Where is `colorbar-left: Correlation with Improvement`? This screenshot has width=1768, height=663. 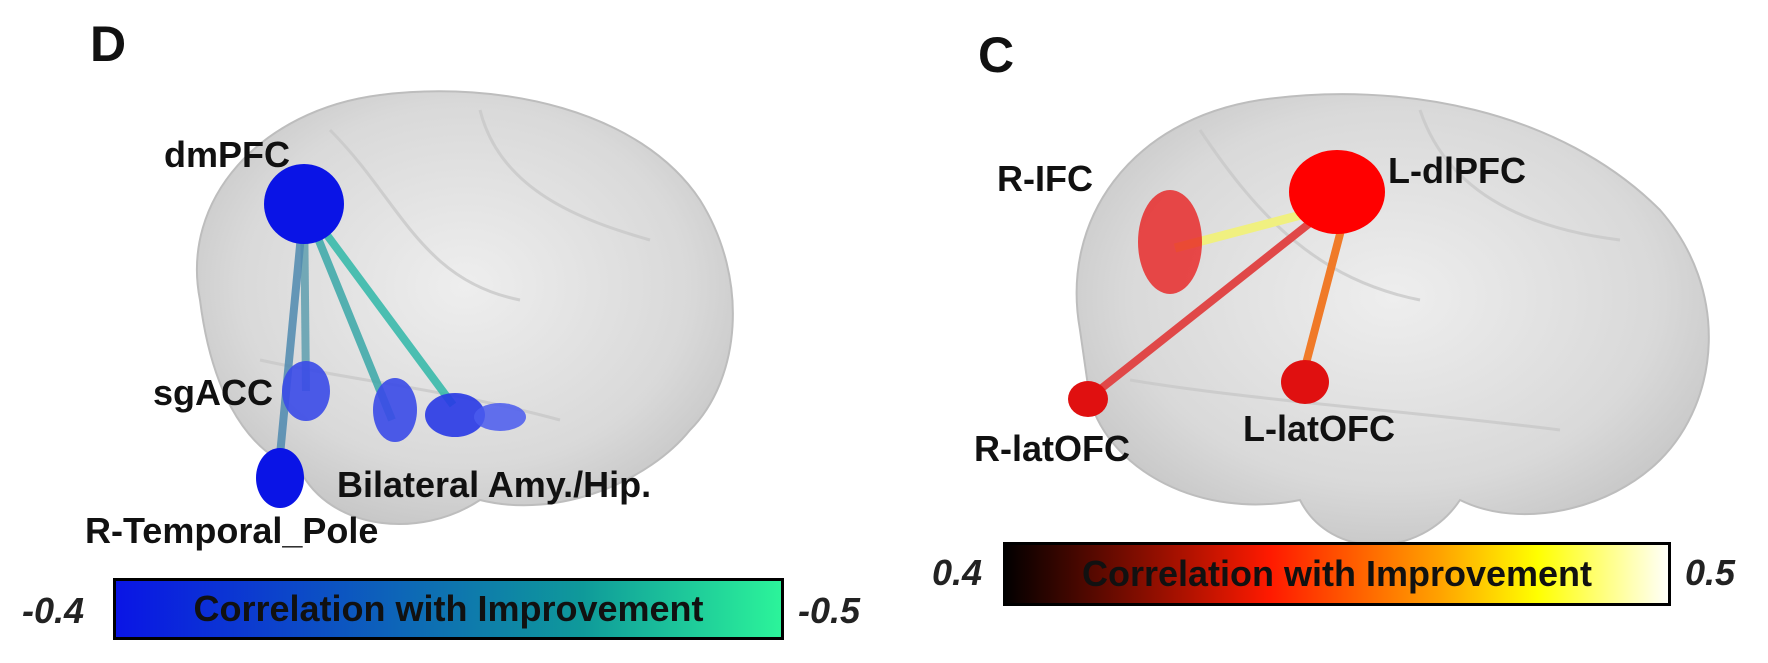
colorbar-left: Correlation with Improvement is located at coordinates (448, 609).